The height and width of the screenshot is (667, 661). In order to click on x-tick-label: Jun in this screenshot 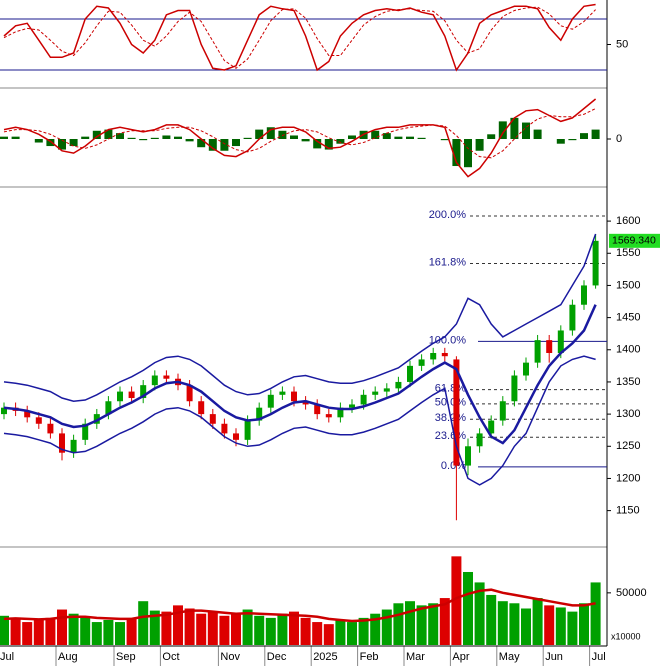, I will do `click(554, 657)`.